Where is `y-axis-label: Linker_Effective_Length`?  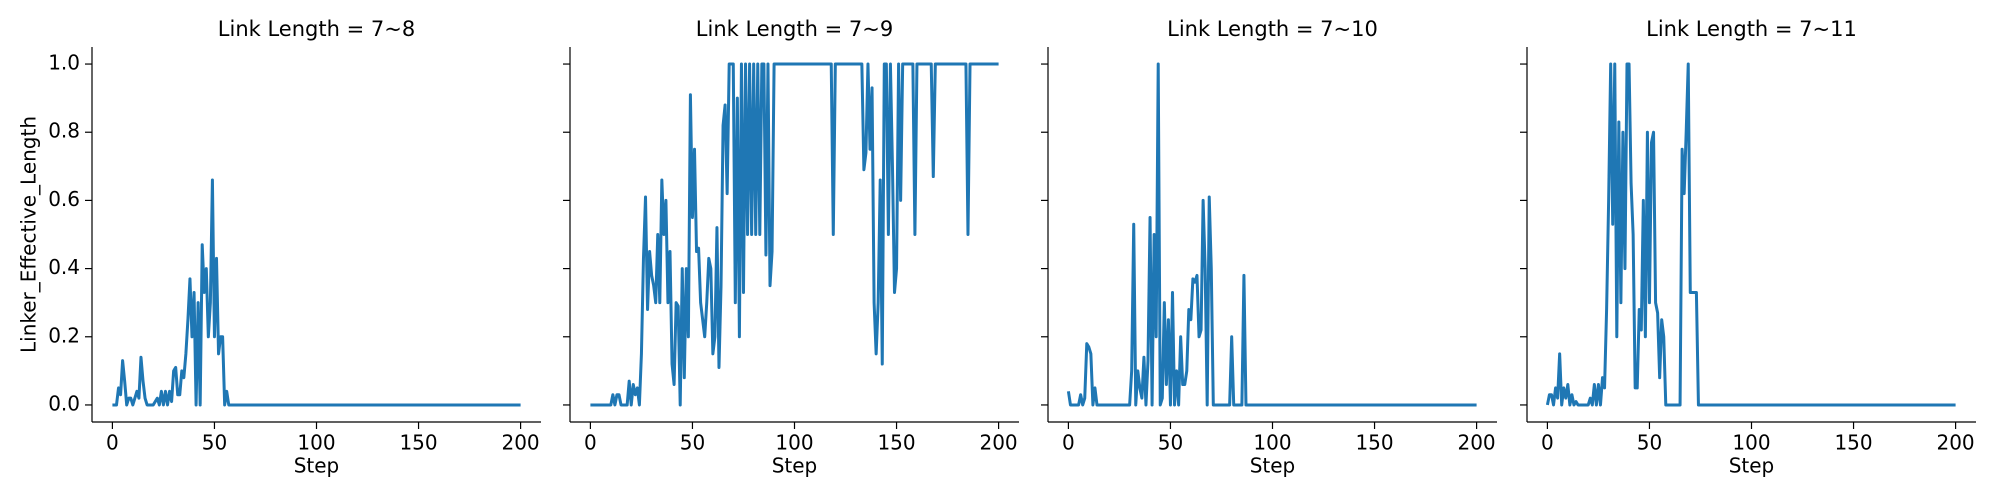
y-axis-label: Linker_Effective_Length is located at coordinates (29, 234).